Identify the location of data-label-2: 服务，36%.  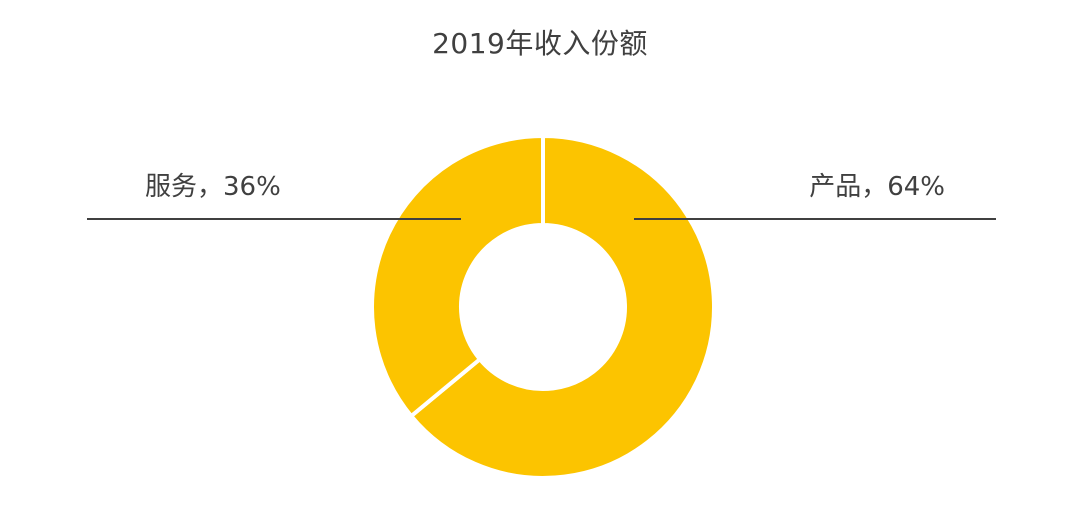
(213, 187).